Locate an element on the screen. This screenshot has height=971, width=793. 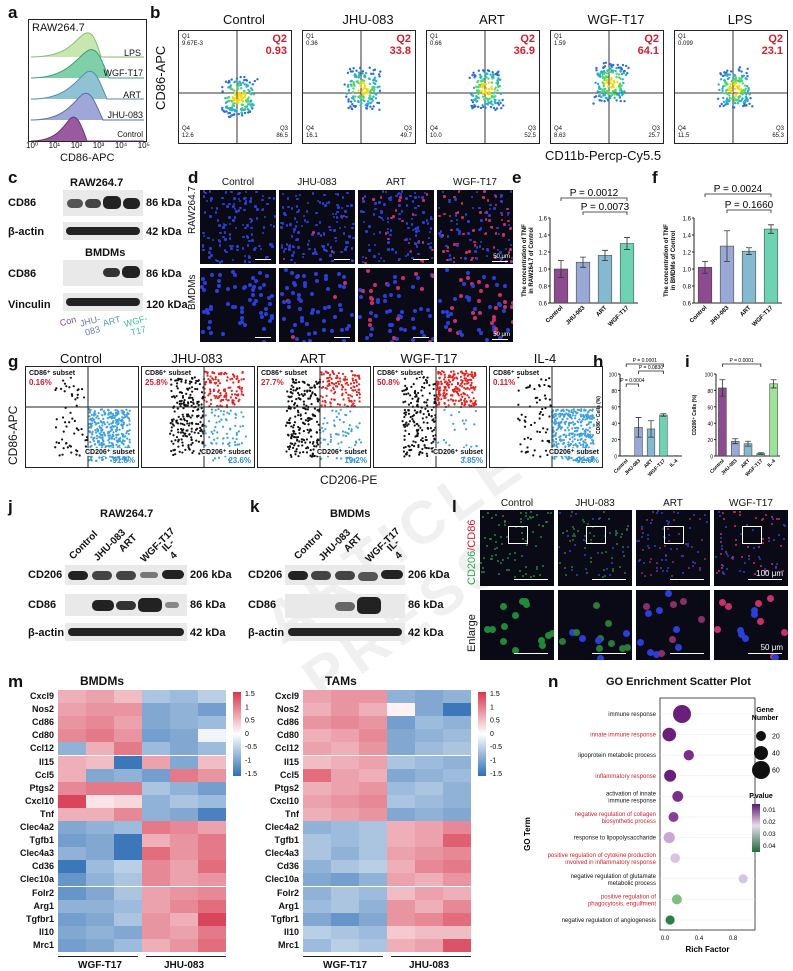
lane-label: Con is located at coordinates (69, 326).